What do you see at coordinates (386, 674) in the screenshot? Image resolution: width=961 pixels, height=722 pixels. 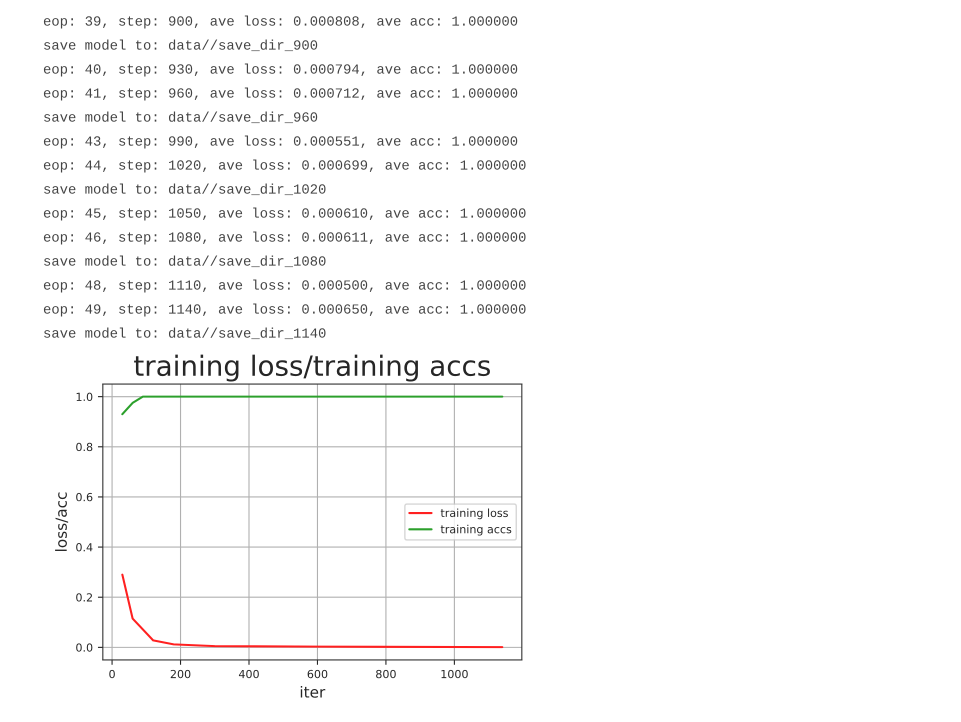 I see `x-tick-label: 800` at bounding box center [386, 674].